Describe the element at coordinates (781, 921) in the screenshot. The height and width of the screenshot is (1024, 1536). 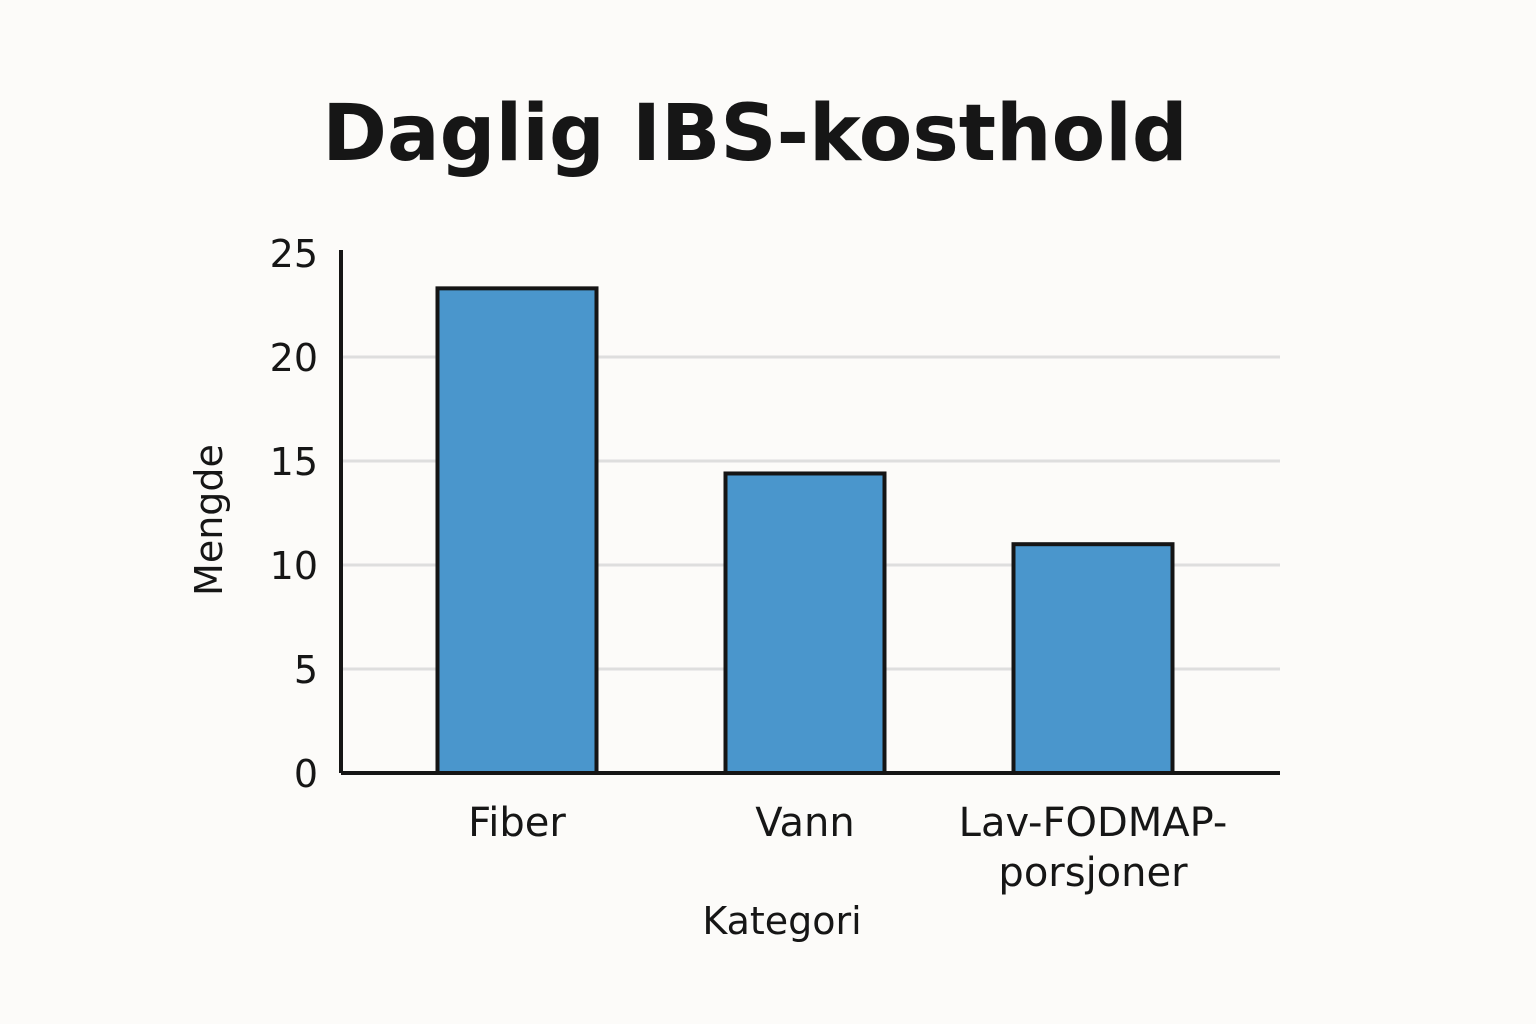
I see `x-axis-title: Kategori` at that location.